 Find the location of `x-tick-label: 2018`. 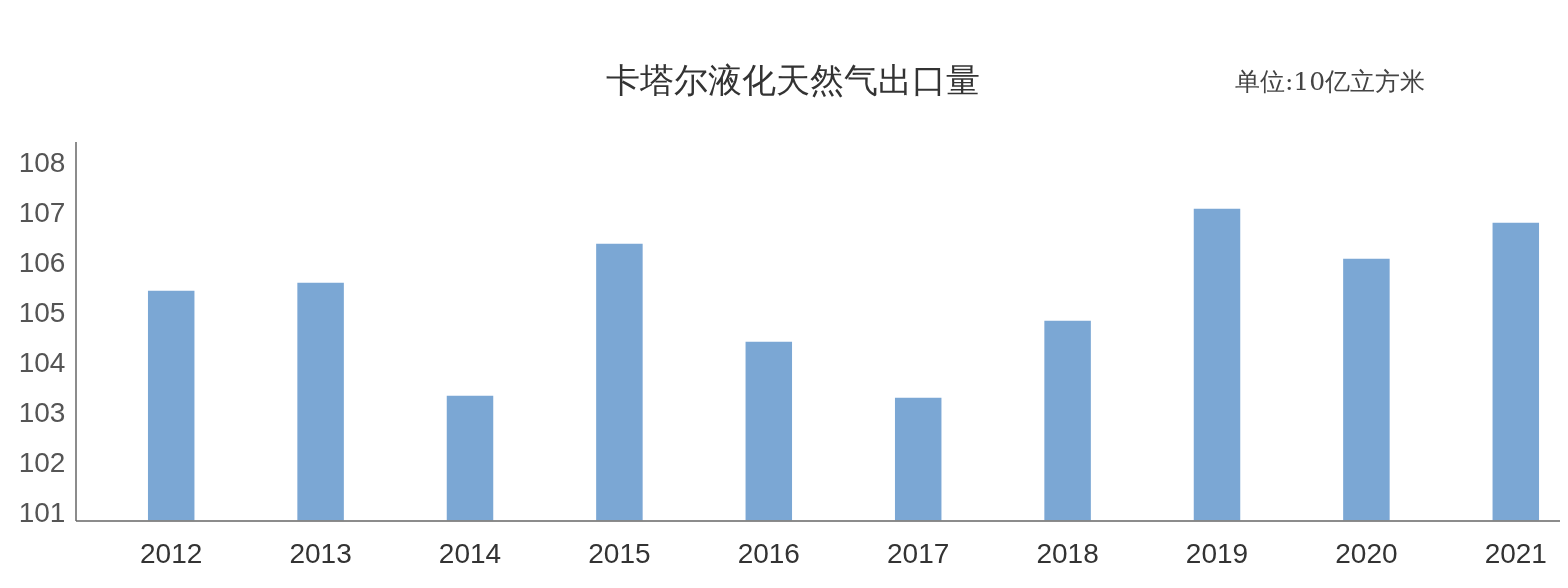

x-tick-label: 2018 is located at coordinates (1067, 553).